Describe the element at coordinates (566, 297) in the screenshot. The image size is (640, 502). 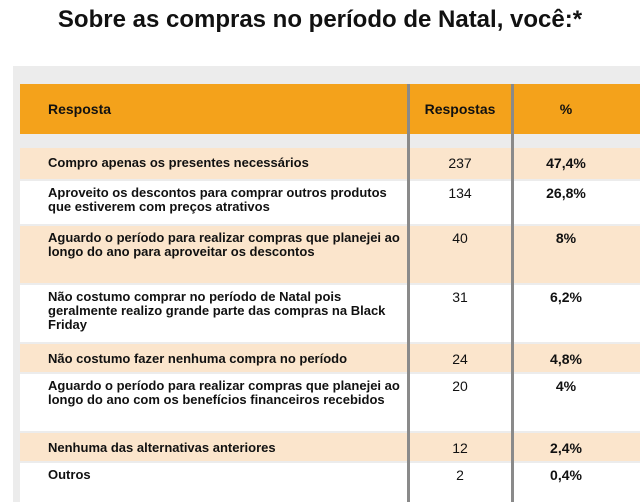
I see `row-percent: 6,2%` at that location.